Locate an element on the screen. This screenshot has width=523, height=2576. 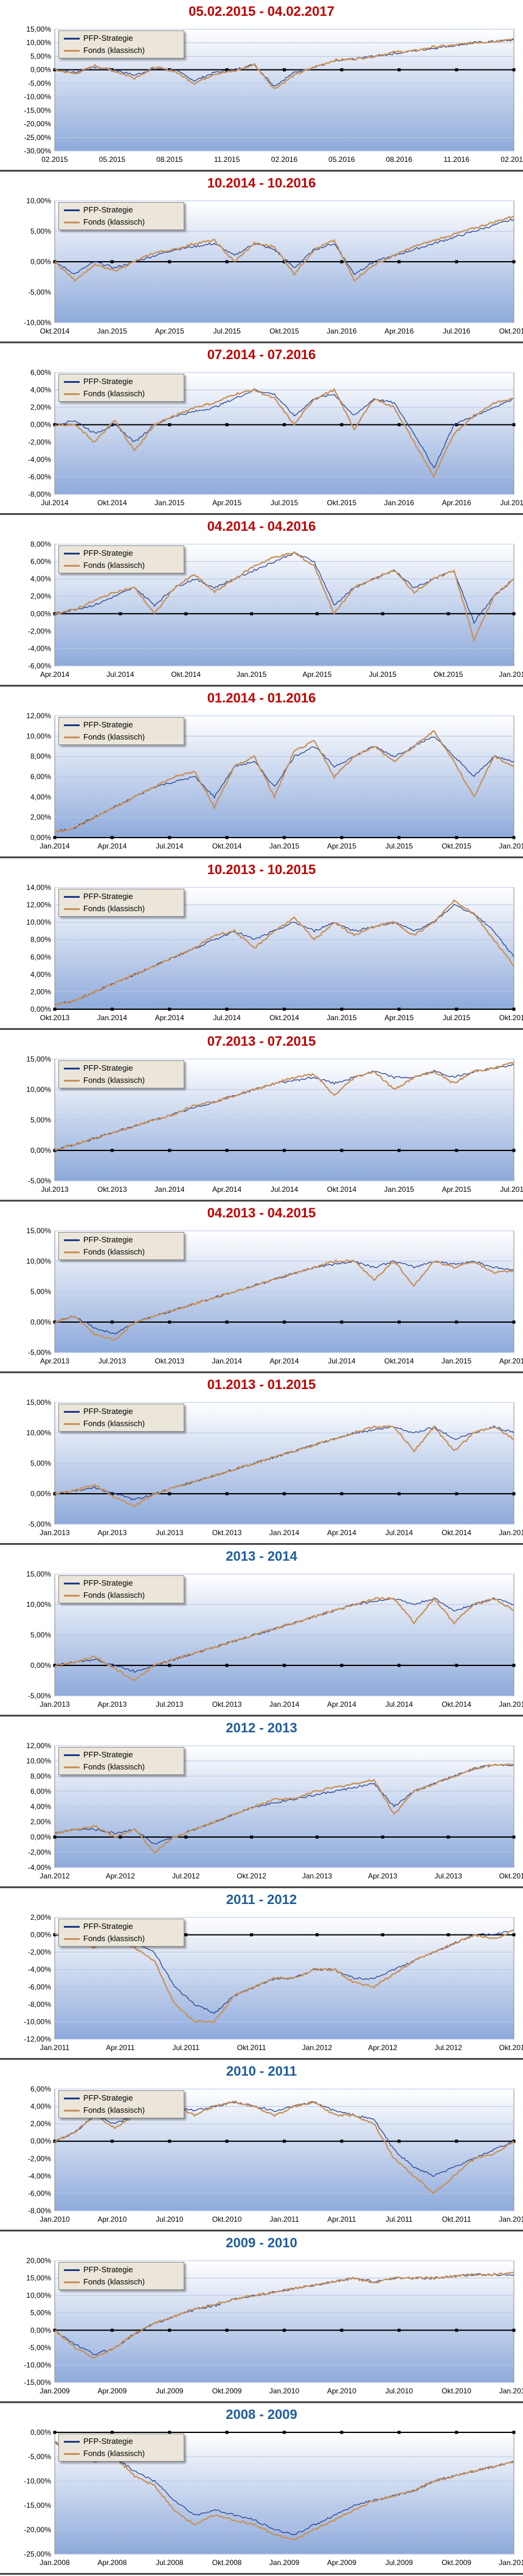
x-tick-label: Okt.2013 is located at coordinates (169, 1361).